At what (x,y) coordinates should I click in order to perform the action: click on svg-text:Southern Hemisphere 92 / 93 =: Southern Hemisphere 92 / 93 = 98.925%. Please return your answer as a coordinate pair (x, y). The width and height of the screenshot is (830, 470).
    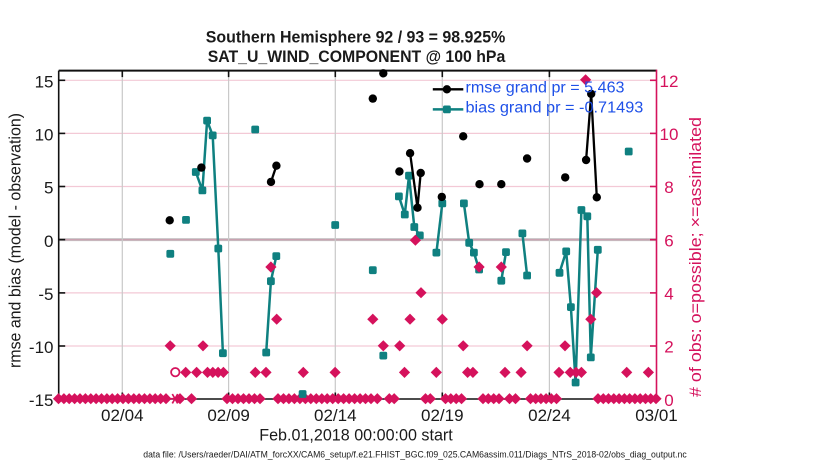
    Looking at the image, I should click on (356, 36).